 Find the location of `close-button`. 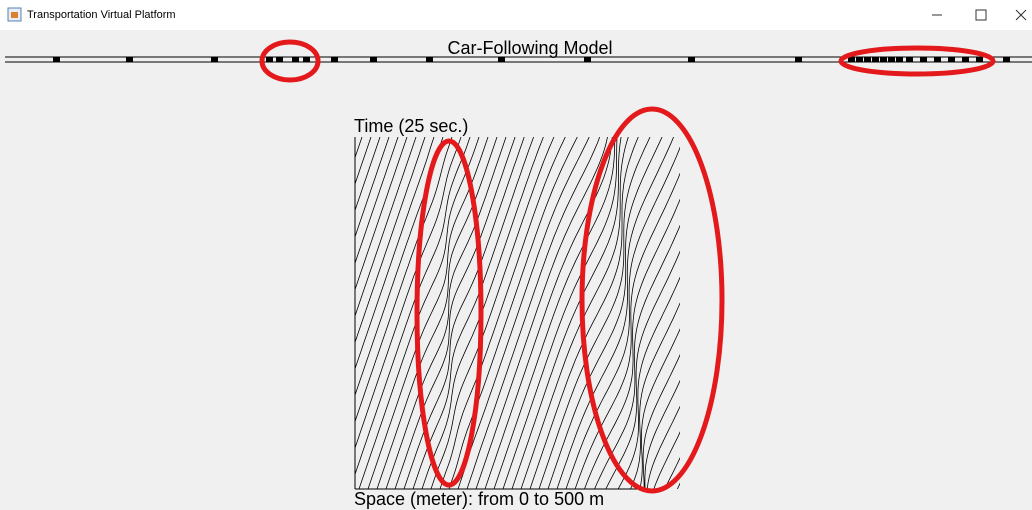

close-button is located at coordinates (1021, 15).